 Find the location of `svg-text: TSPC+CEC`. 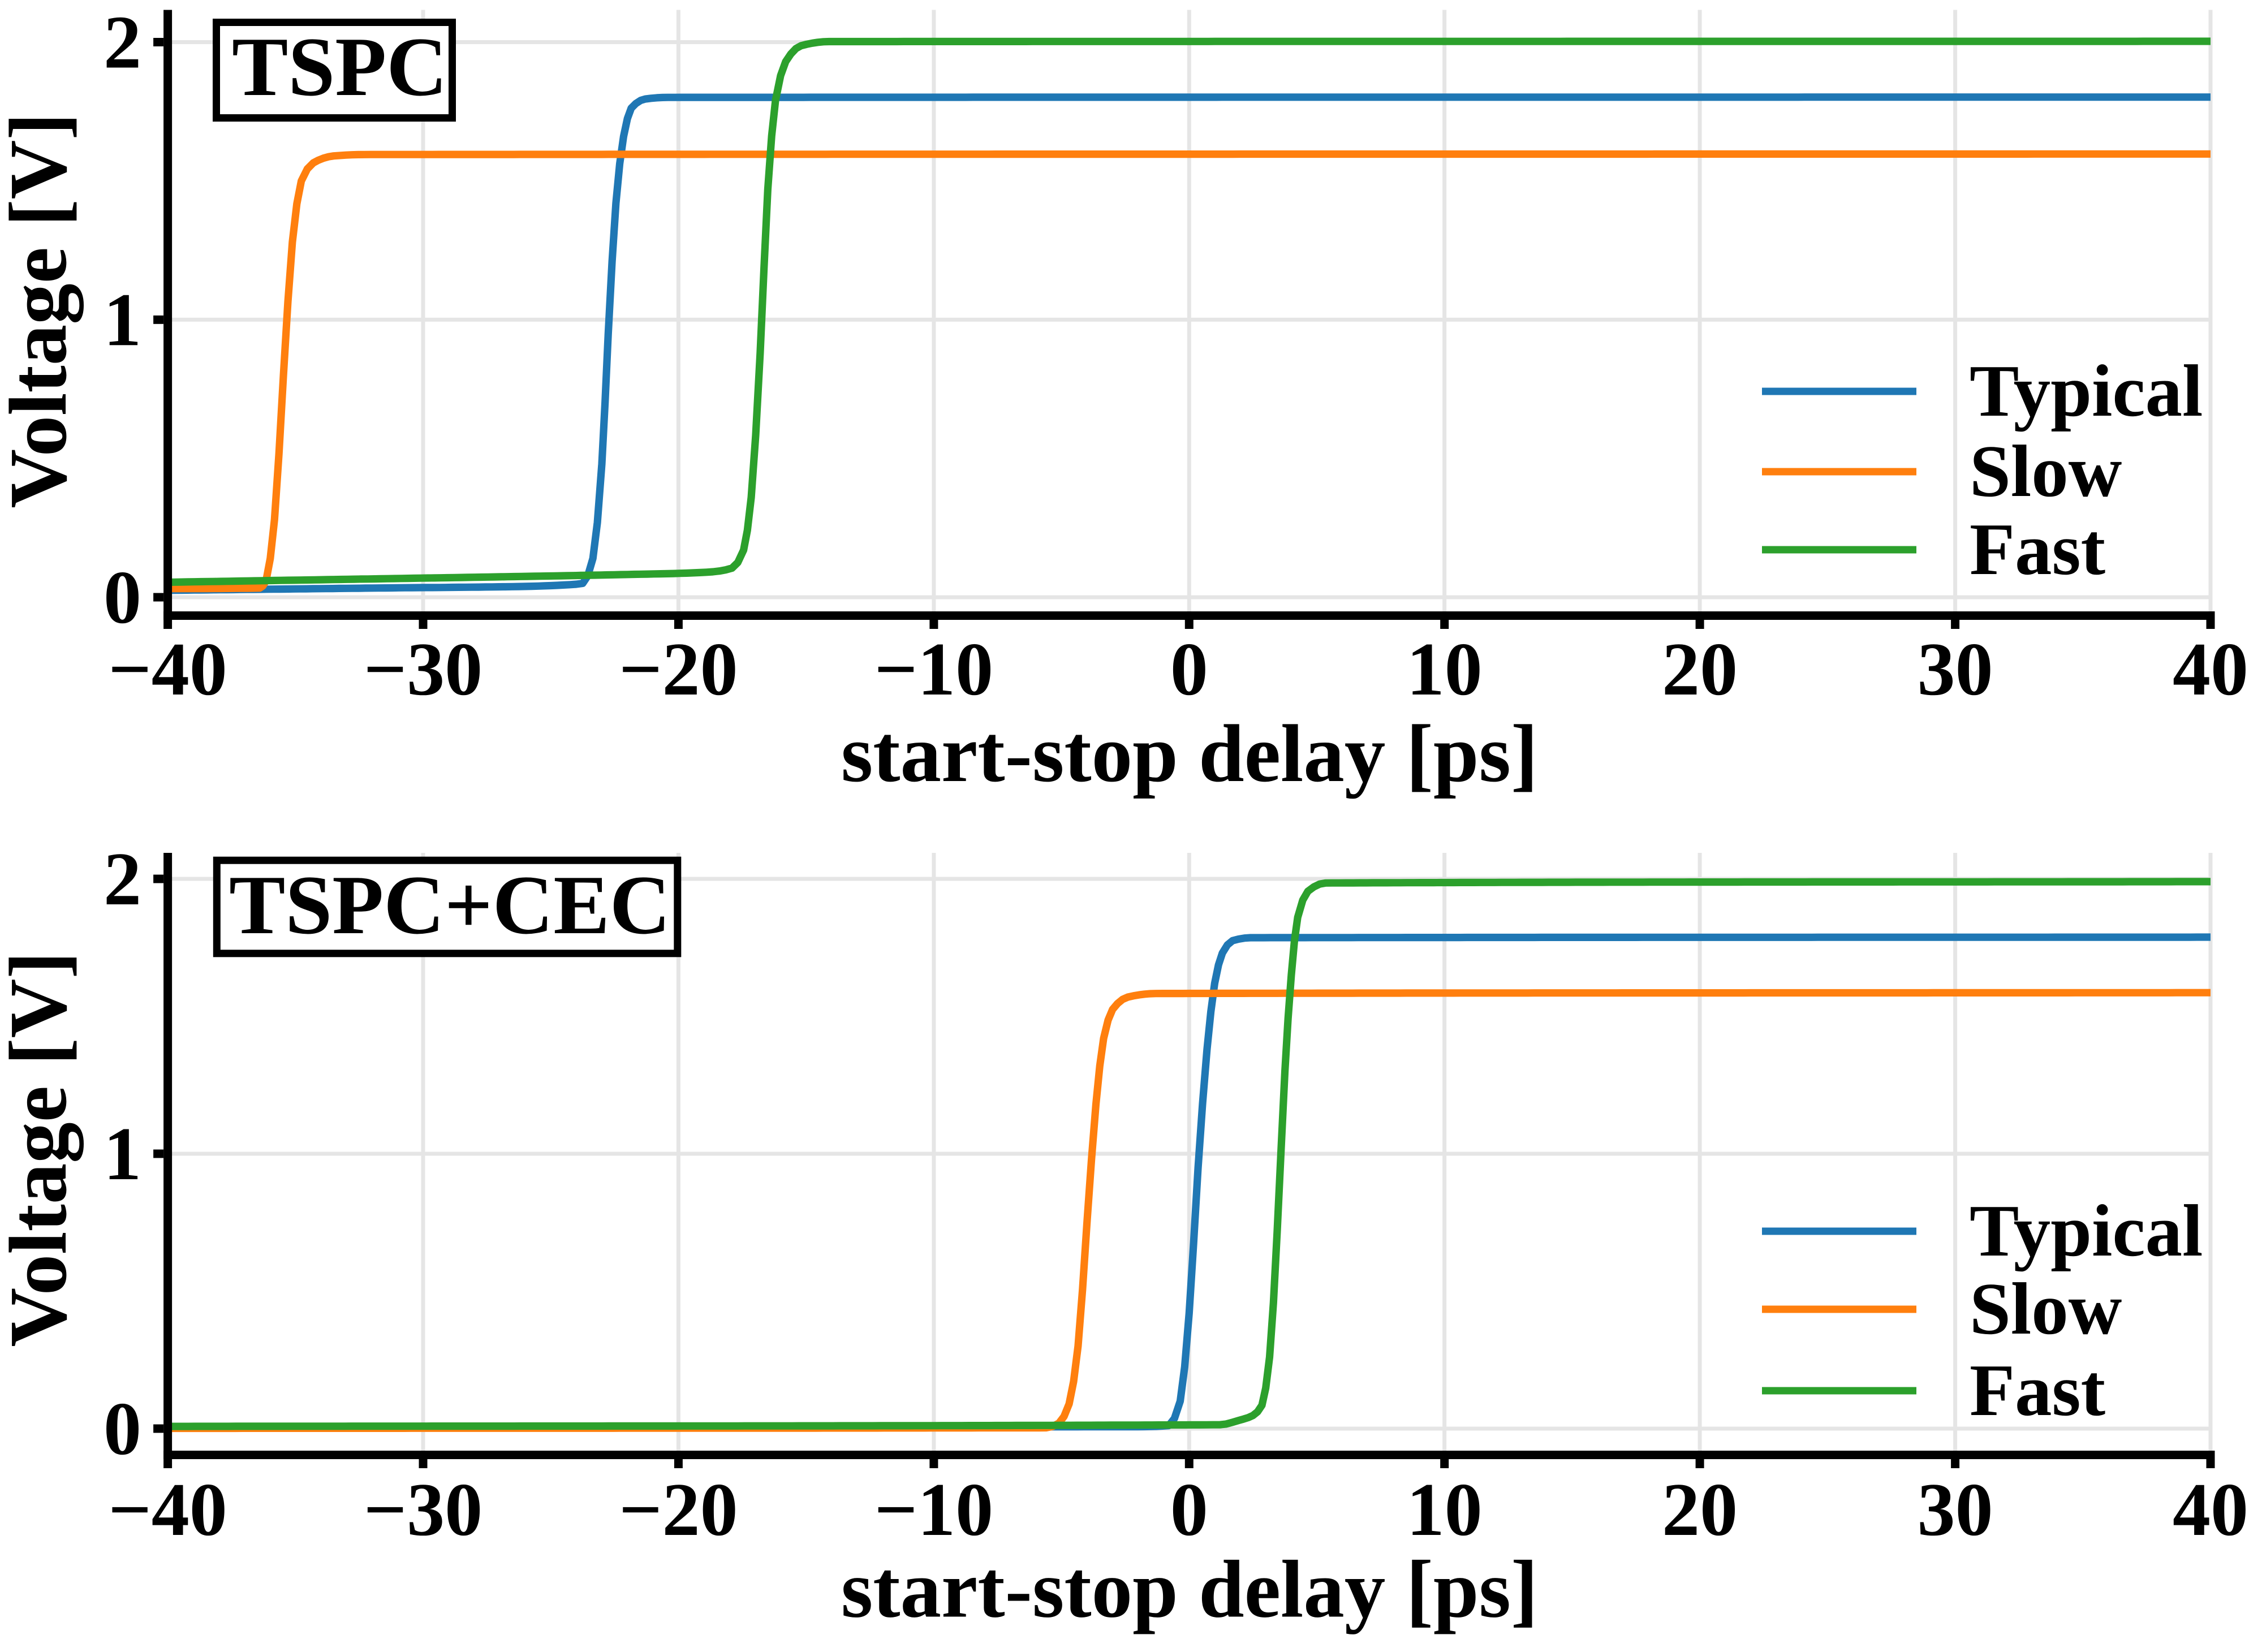

svg-text: TSPC+CEC is located at coordinates (449, 906).